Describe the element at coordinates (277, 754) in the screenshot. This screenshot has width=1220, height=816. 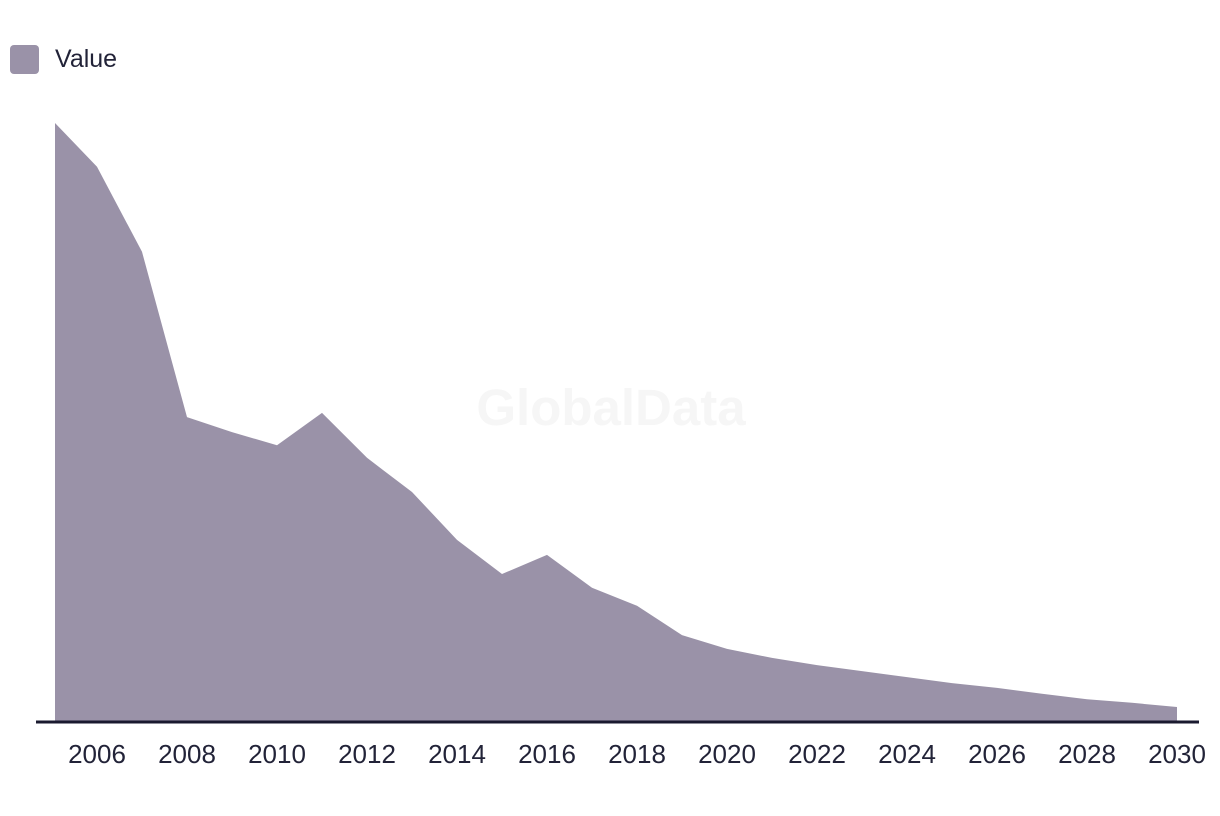
I see `x-tick-label: 2010` at that location.